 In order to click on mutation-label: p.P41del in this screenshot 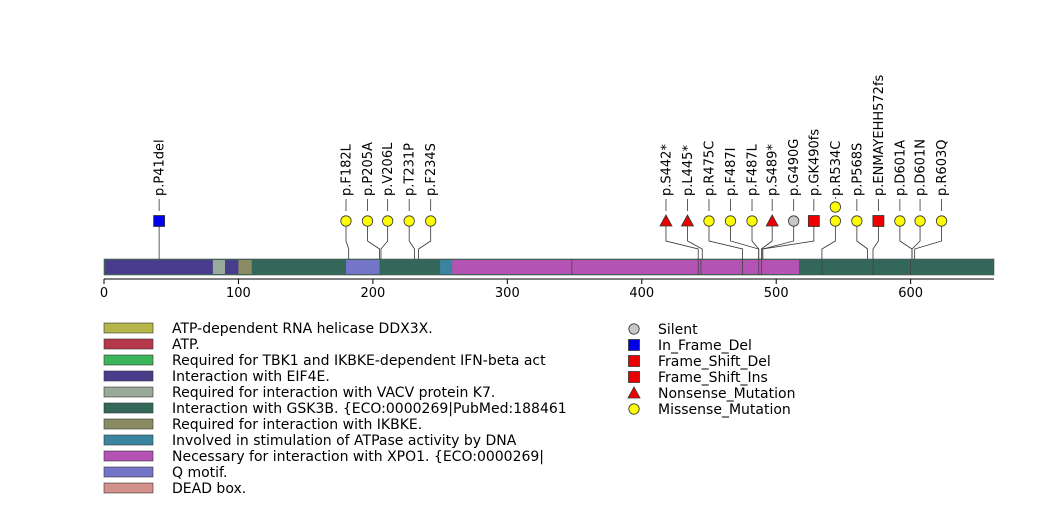, I will do `click(160, 167)`.